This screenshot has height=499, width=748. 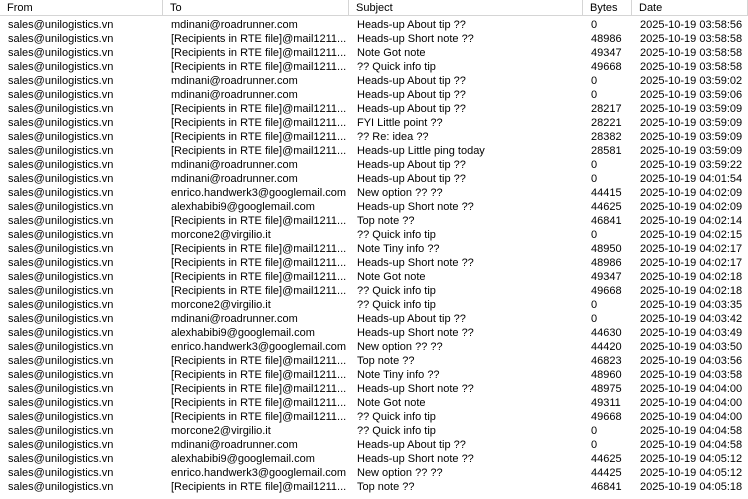 What do you see at coordinates (691, 207) in the screenshot?
I see `date-cell: 2025-10-19 04:02:09` at bounding box center [691, 207].